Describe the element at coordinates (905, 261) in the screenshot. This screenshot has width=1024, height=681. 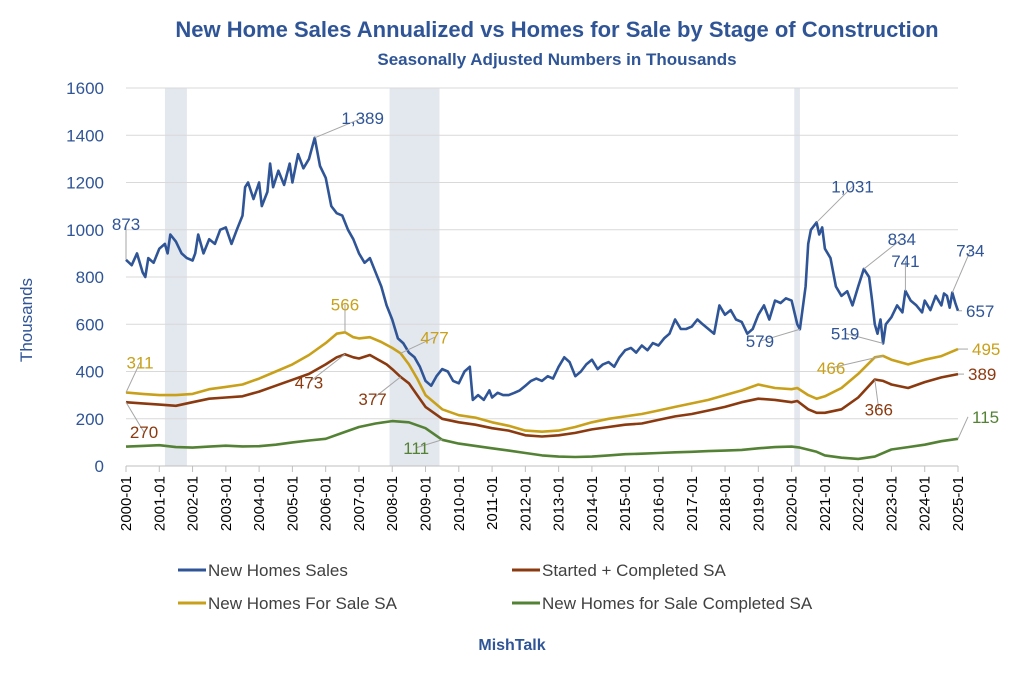
I see `annotation-label: 741` at that location.